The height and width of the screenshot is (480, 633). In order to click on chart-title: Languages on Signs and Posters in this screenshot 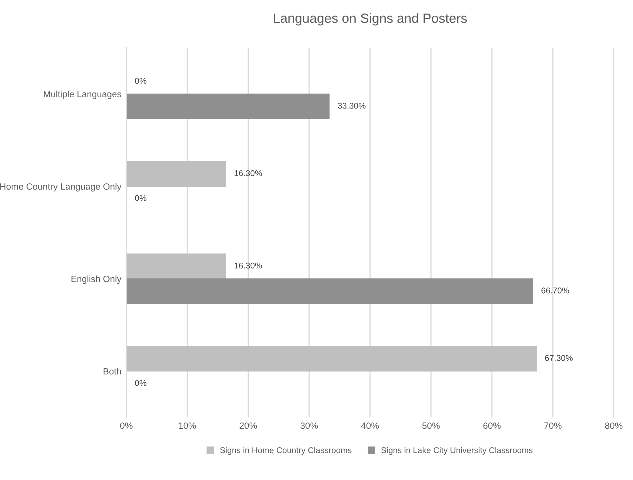, I will do `click(371, 19)`.